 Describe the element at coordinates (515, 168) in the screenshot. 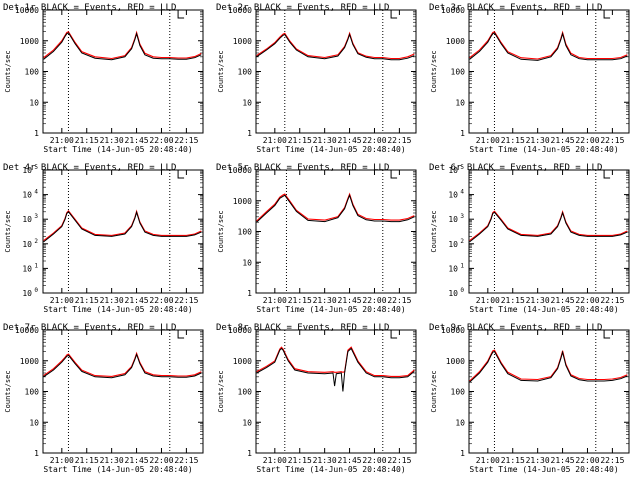

I see `panel-title: Det 6r BLACK = Events, RED = LLD` at that location.